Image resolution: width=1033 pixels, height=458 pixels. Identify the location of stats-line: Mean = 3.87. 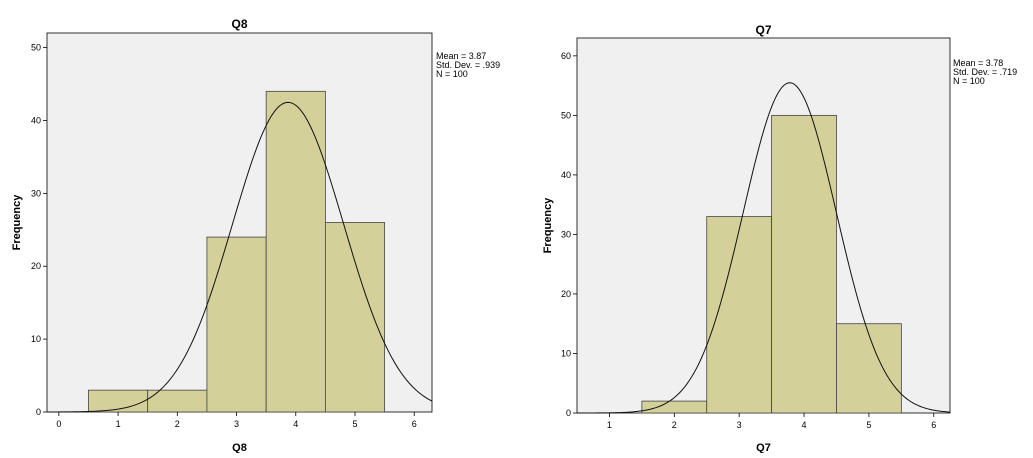
(461, 56).